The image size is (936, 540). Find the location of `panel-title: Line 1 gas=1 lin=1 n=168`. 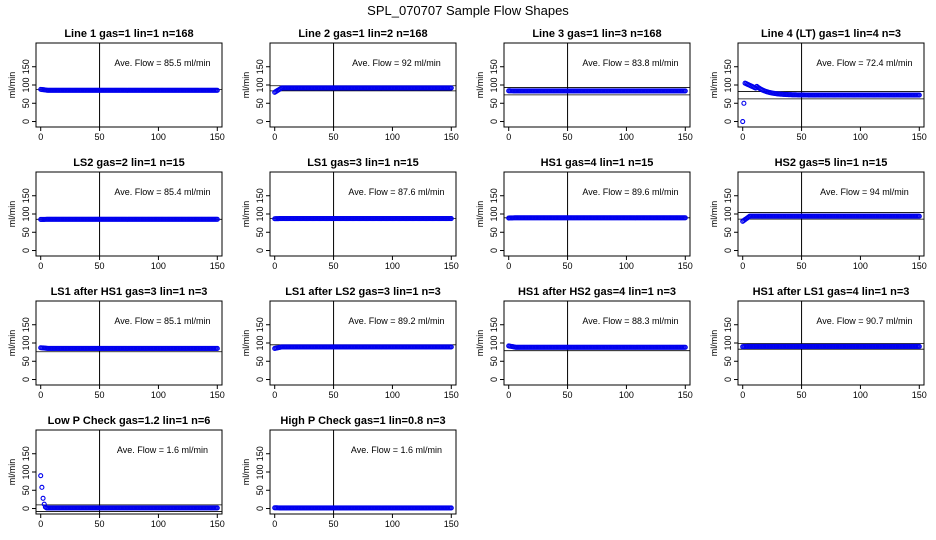

panel-title: Line 1 gas=1 lin=1 n=168 is located at coordinates (128, 34).